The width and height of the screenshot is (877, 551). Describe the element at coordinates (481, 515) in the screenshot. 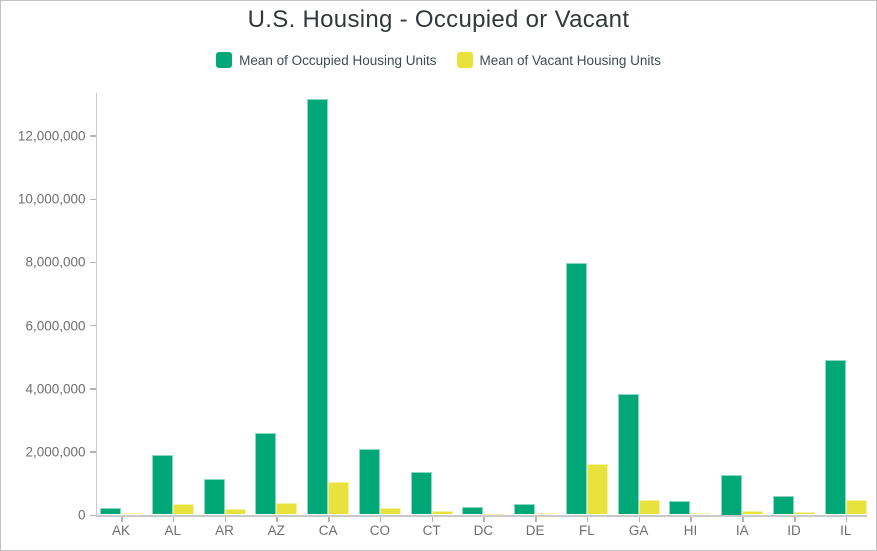

I see `x-axis-line` at that location.